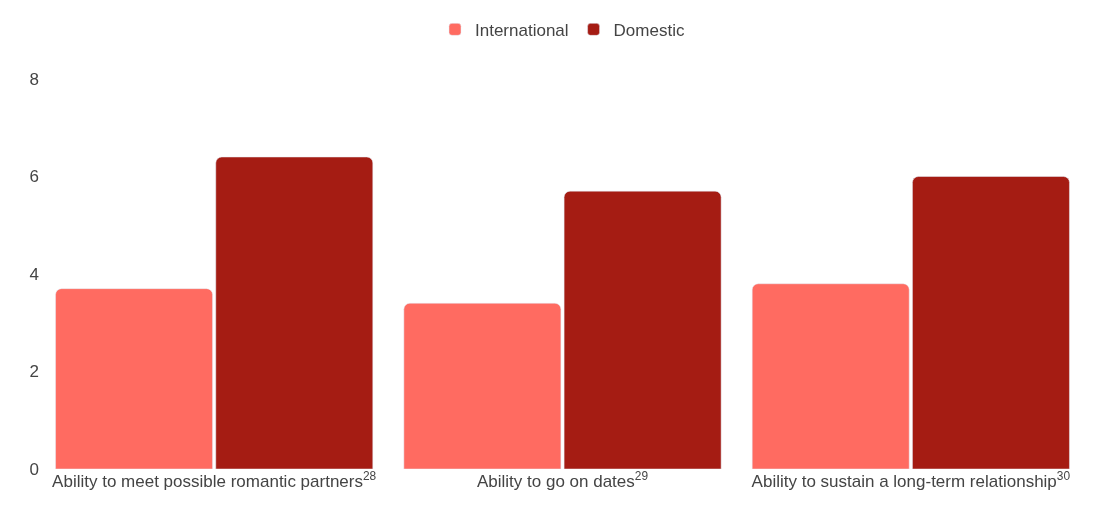  I want to click on legend-label: International, so click(522, 30).